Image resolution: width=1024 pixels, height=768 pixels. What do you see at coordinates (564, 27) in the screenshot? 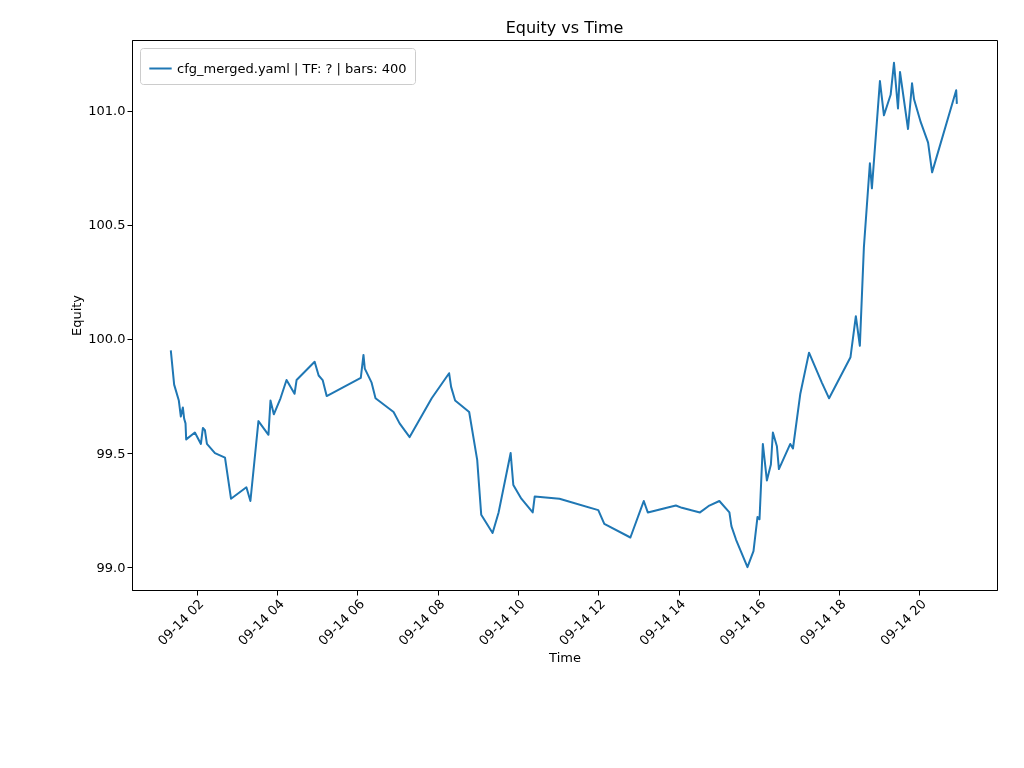
I see `chart-title: Equity vs Time` at bounding box center [564, 27].